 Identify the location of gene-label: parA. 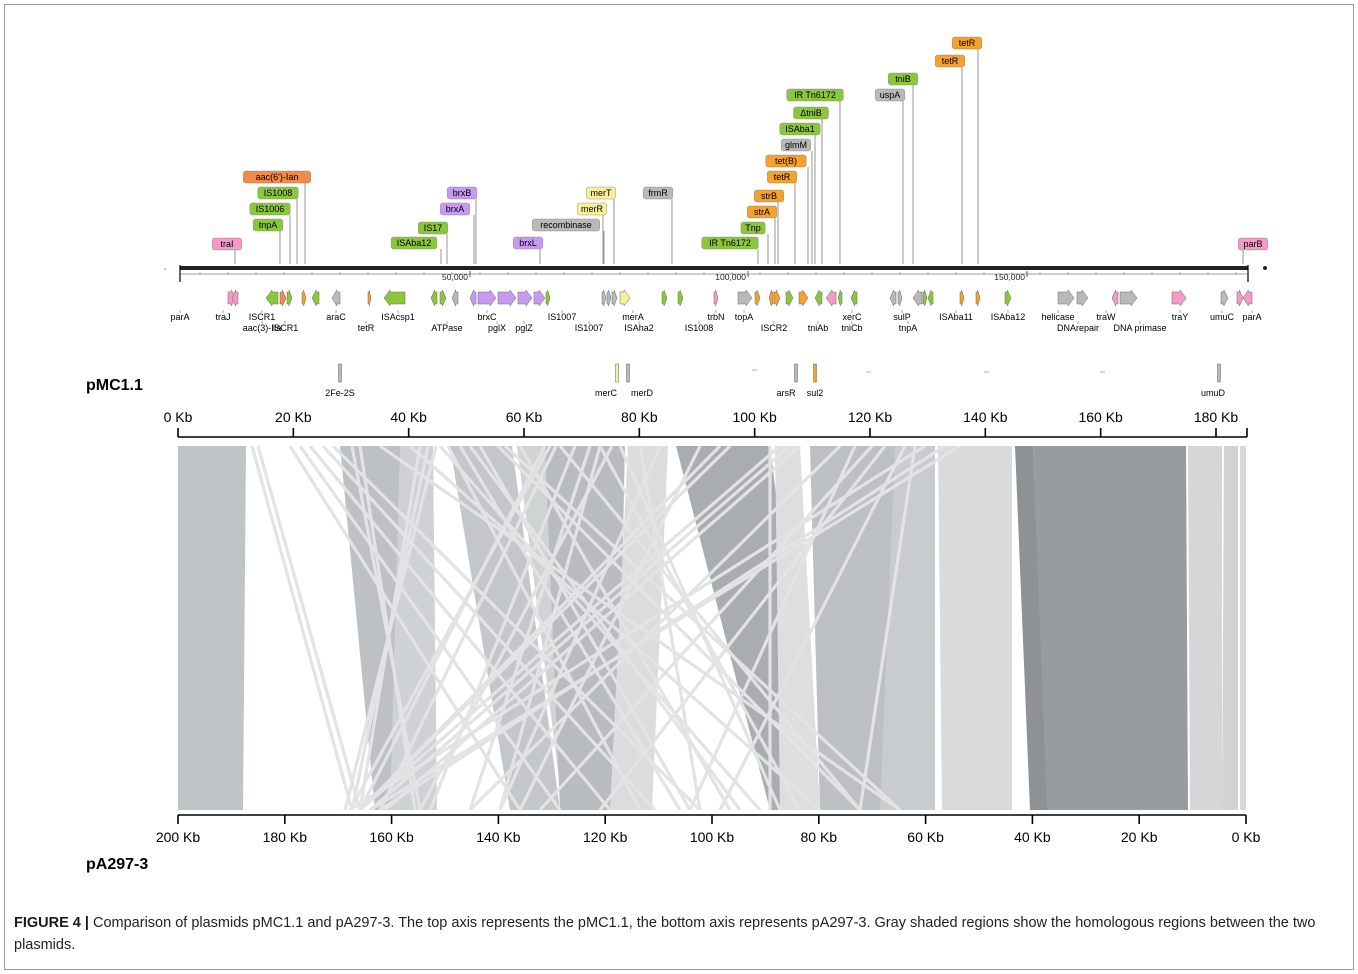
(1251, 317).